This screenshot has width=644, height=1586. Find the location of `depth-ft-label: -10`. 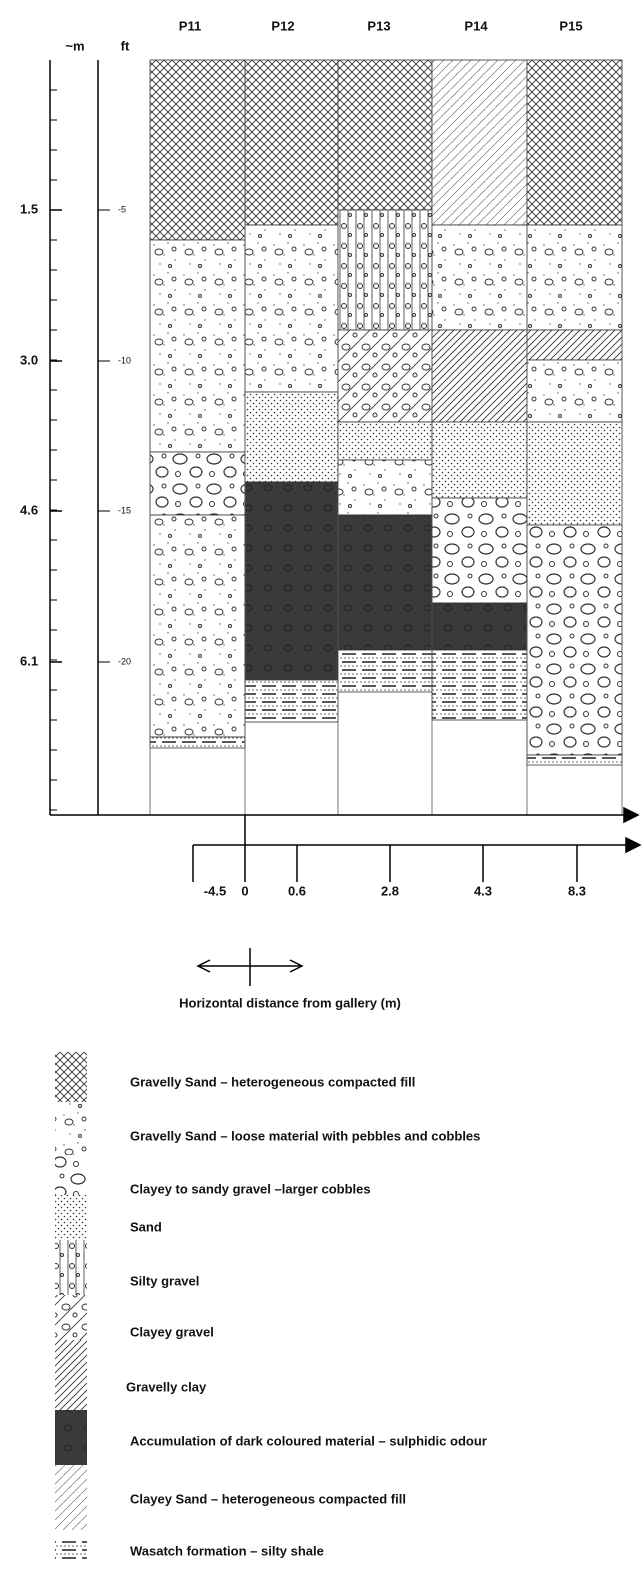

depth-ft-label: -10 is located at coordinates (124, 360).